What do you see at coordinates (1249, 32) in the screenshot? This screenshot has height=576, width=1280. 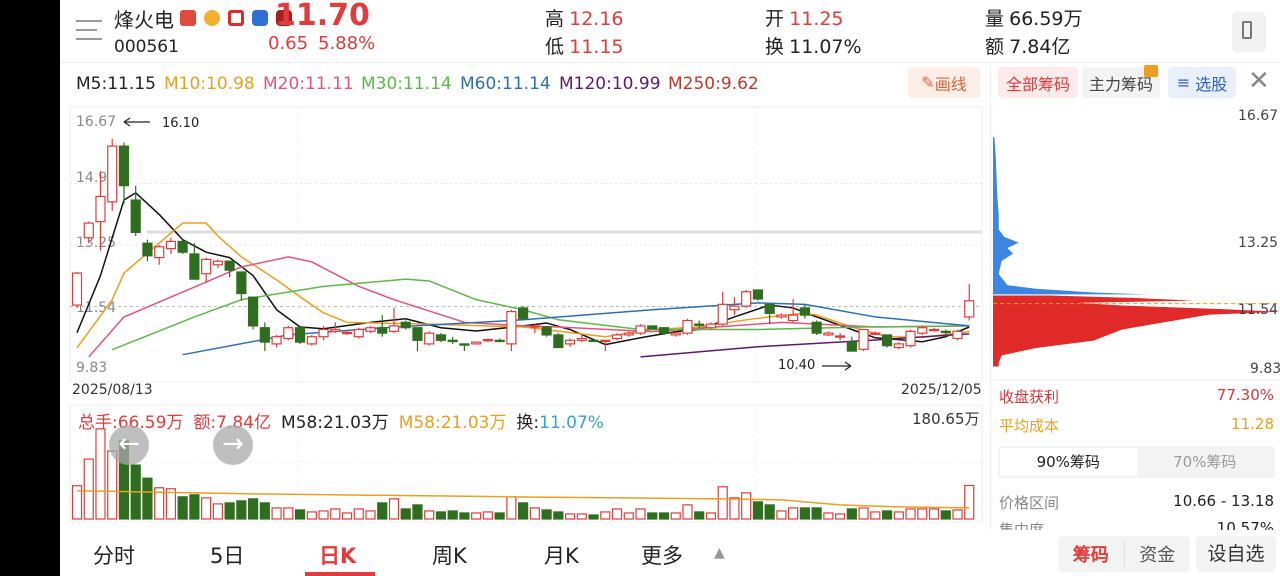 I see `rotate-screen-icon` at bounding box center [1249, 32].